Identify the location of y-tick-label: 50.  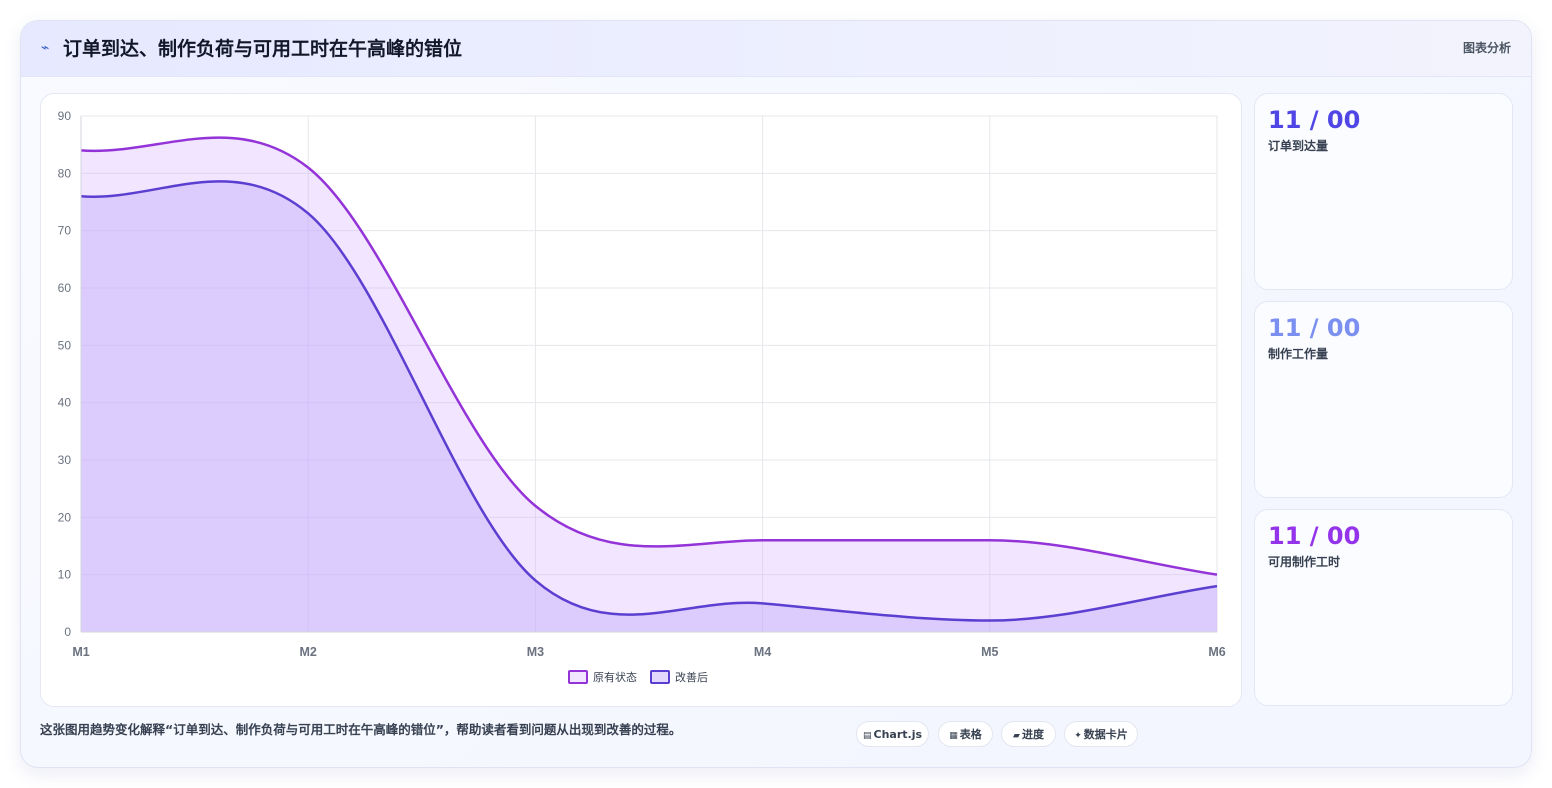
(65, 345).